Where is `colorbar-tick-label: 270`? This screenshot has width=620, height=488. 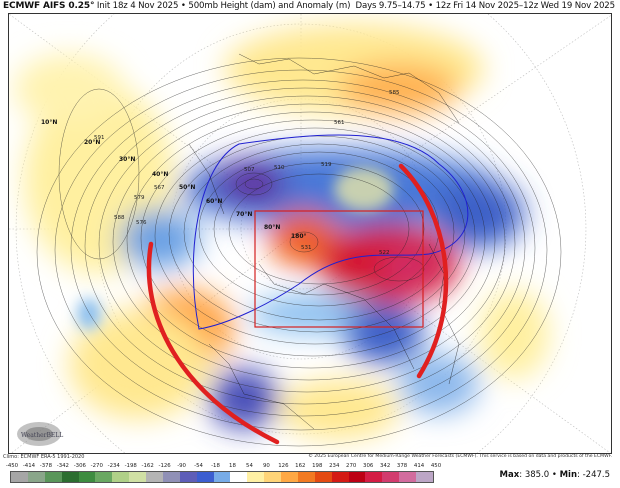
colorbar-tick-label: 270 is located at coordinates (351, 466).